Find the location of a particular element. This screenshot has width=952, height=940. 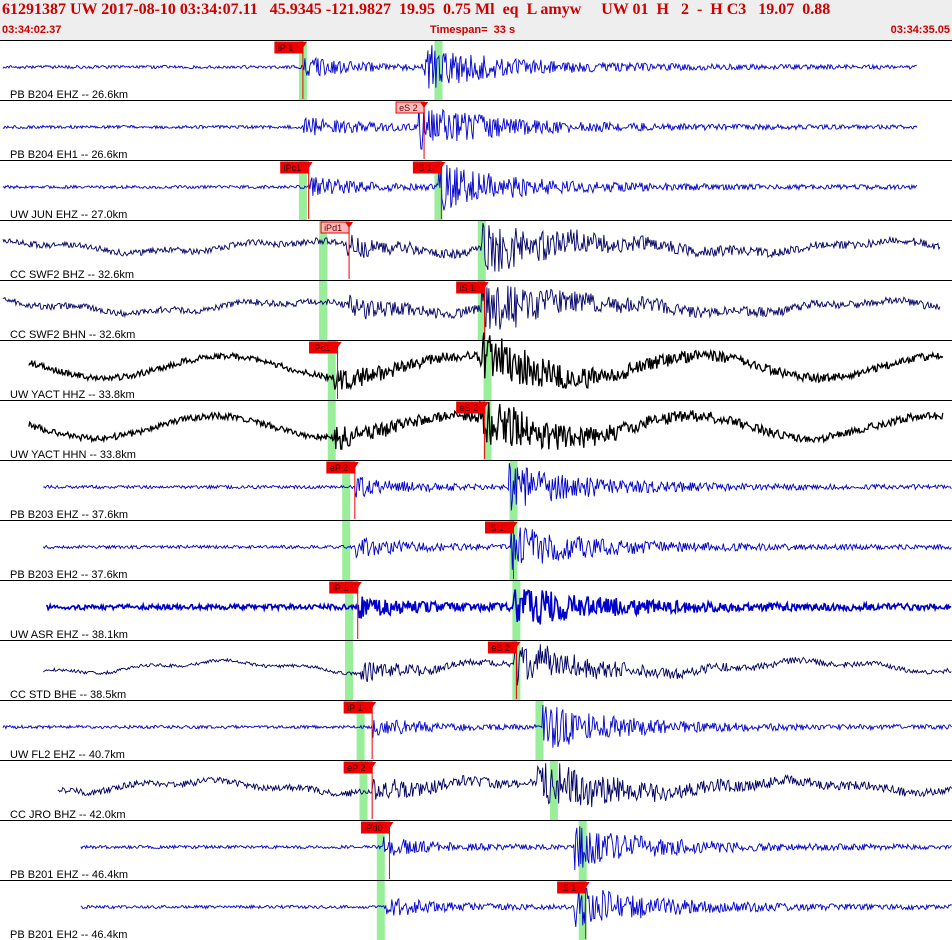

trace-panel: iP 1 UW ASR EHZ -- 38.1km is located at coordinates (476, 611).